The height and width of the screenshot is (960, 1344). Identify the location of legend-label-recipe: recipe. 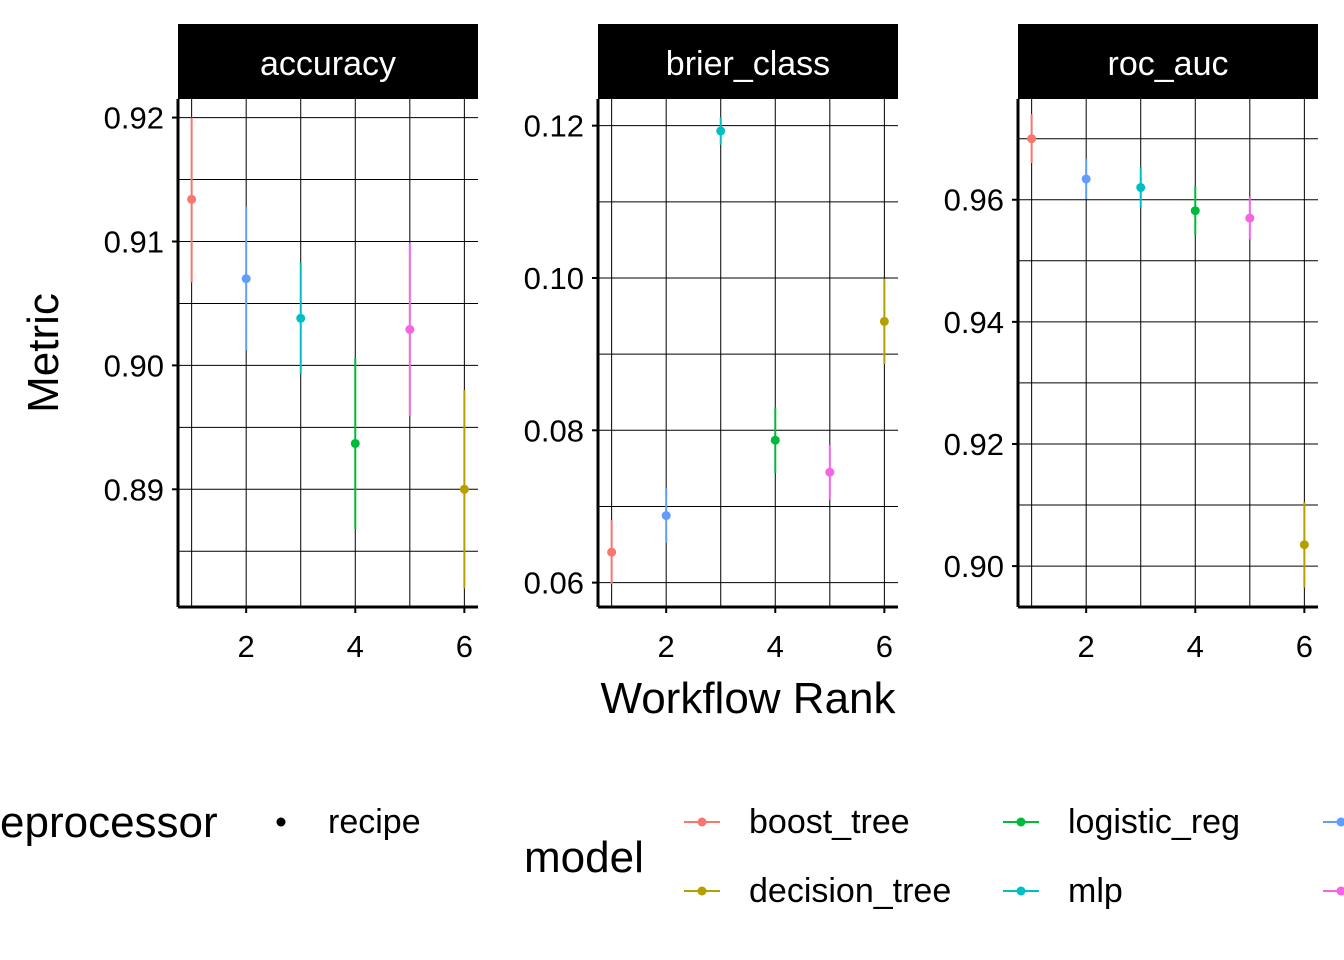
(374, 822).